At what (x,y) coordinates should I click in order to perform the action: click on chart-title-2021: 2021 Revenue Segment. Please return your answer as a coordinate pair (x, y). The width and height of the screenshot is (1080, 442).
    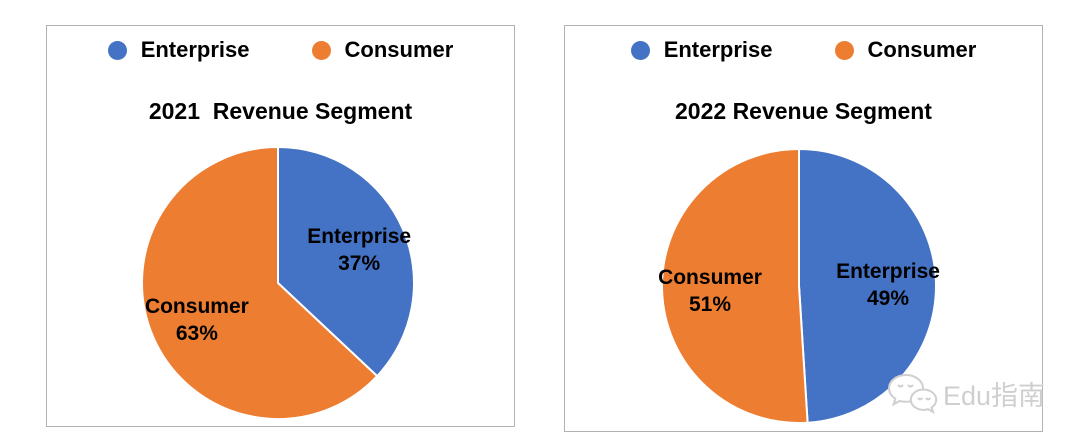
    Looking at the image, I should click on (280, 111).